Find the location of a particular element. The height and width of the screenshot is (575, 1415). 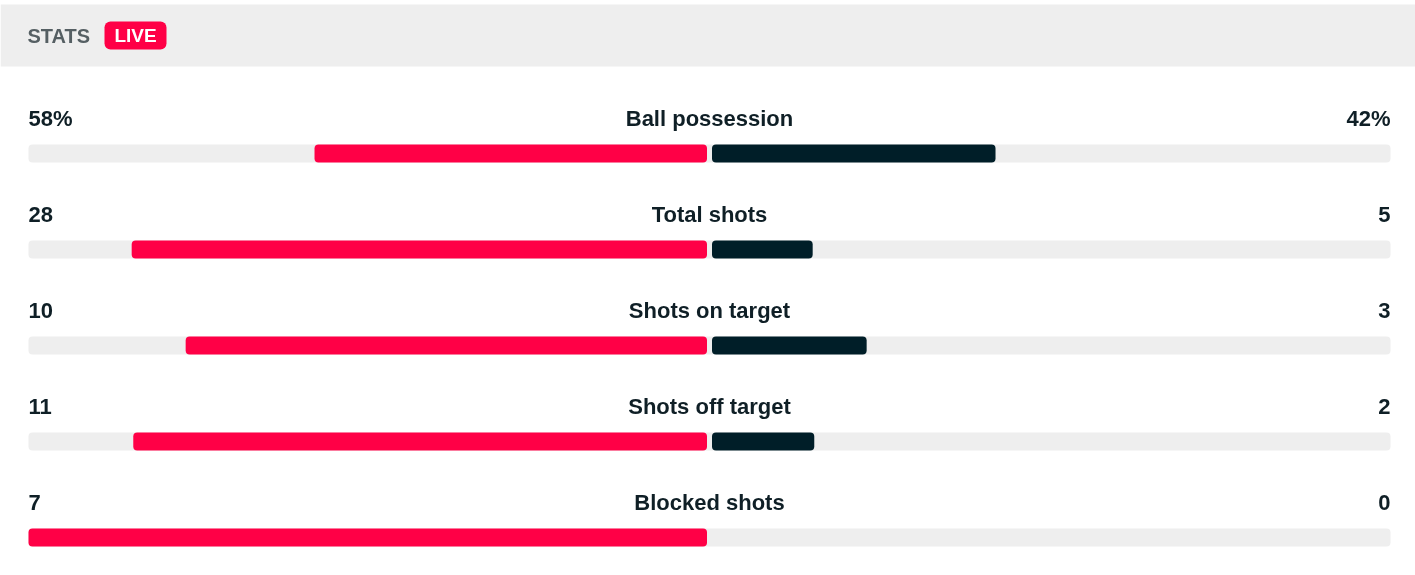

text: STATS is located at coordinates (59, 35).